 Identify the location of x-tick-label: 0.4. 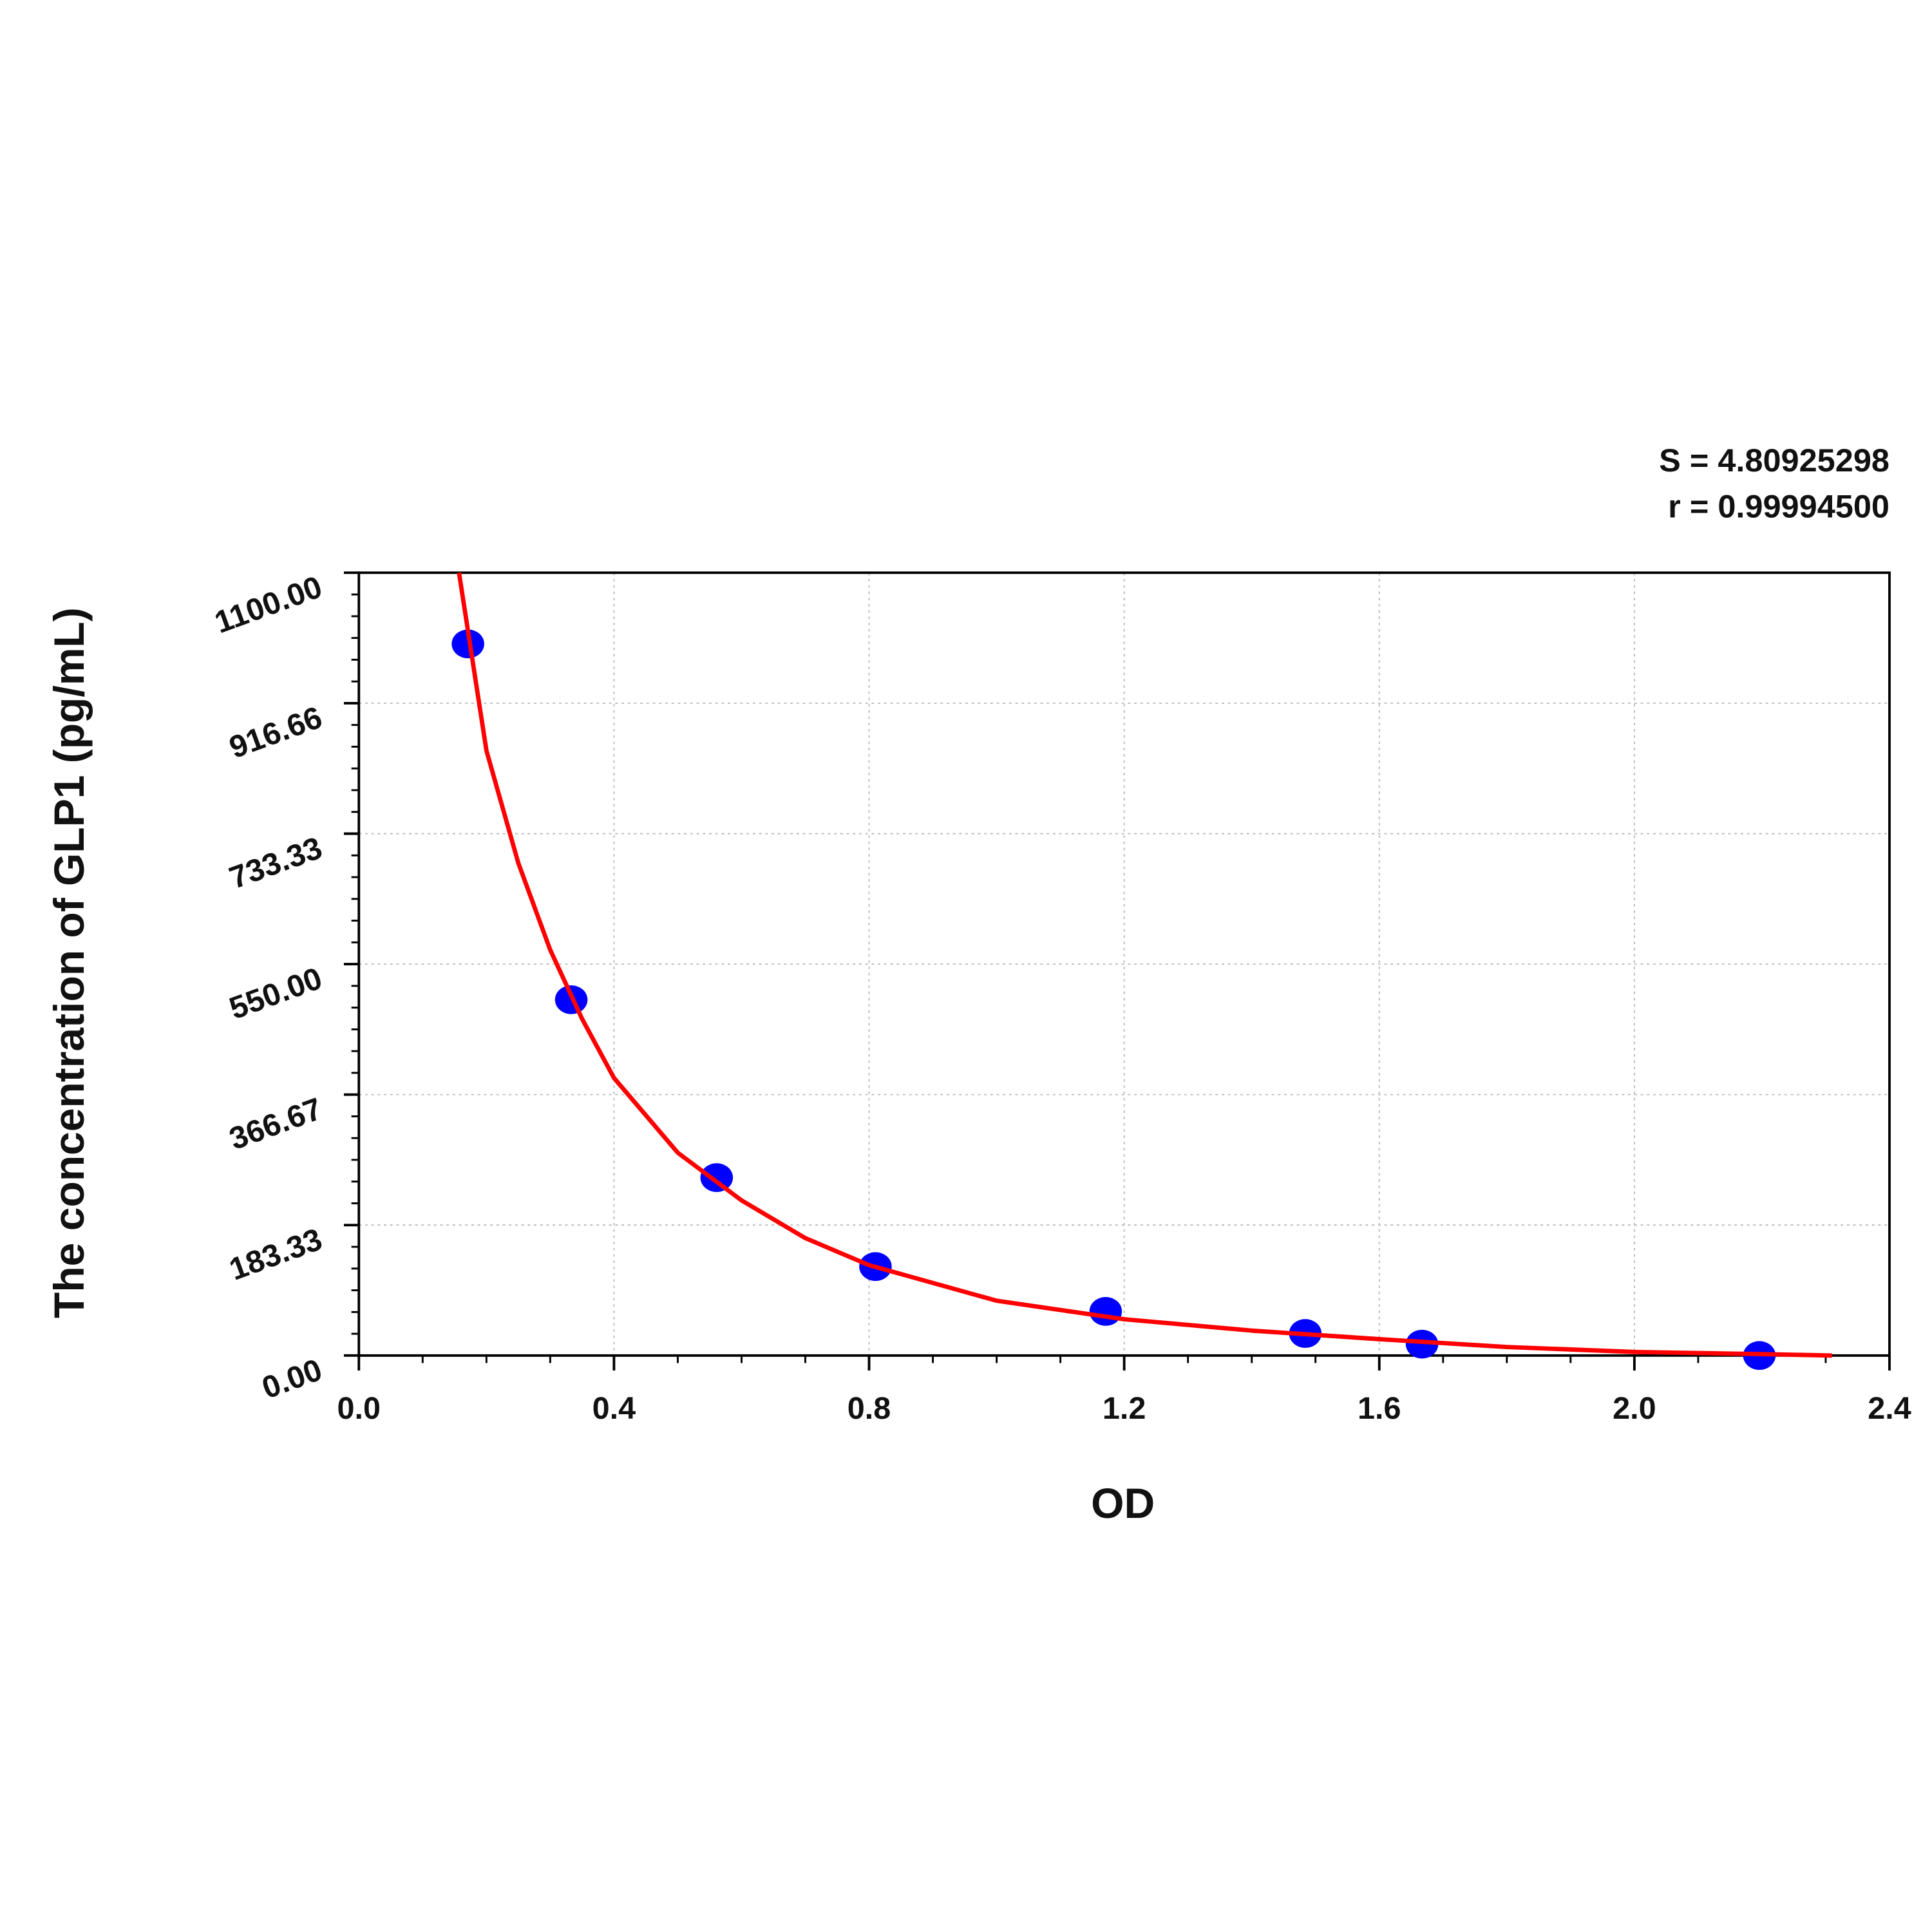
(614, 1409).